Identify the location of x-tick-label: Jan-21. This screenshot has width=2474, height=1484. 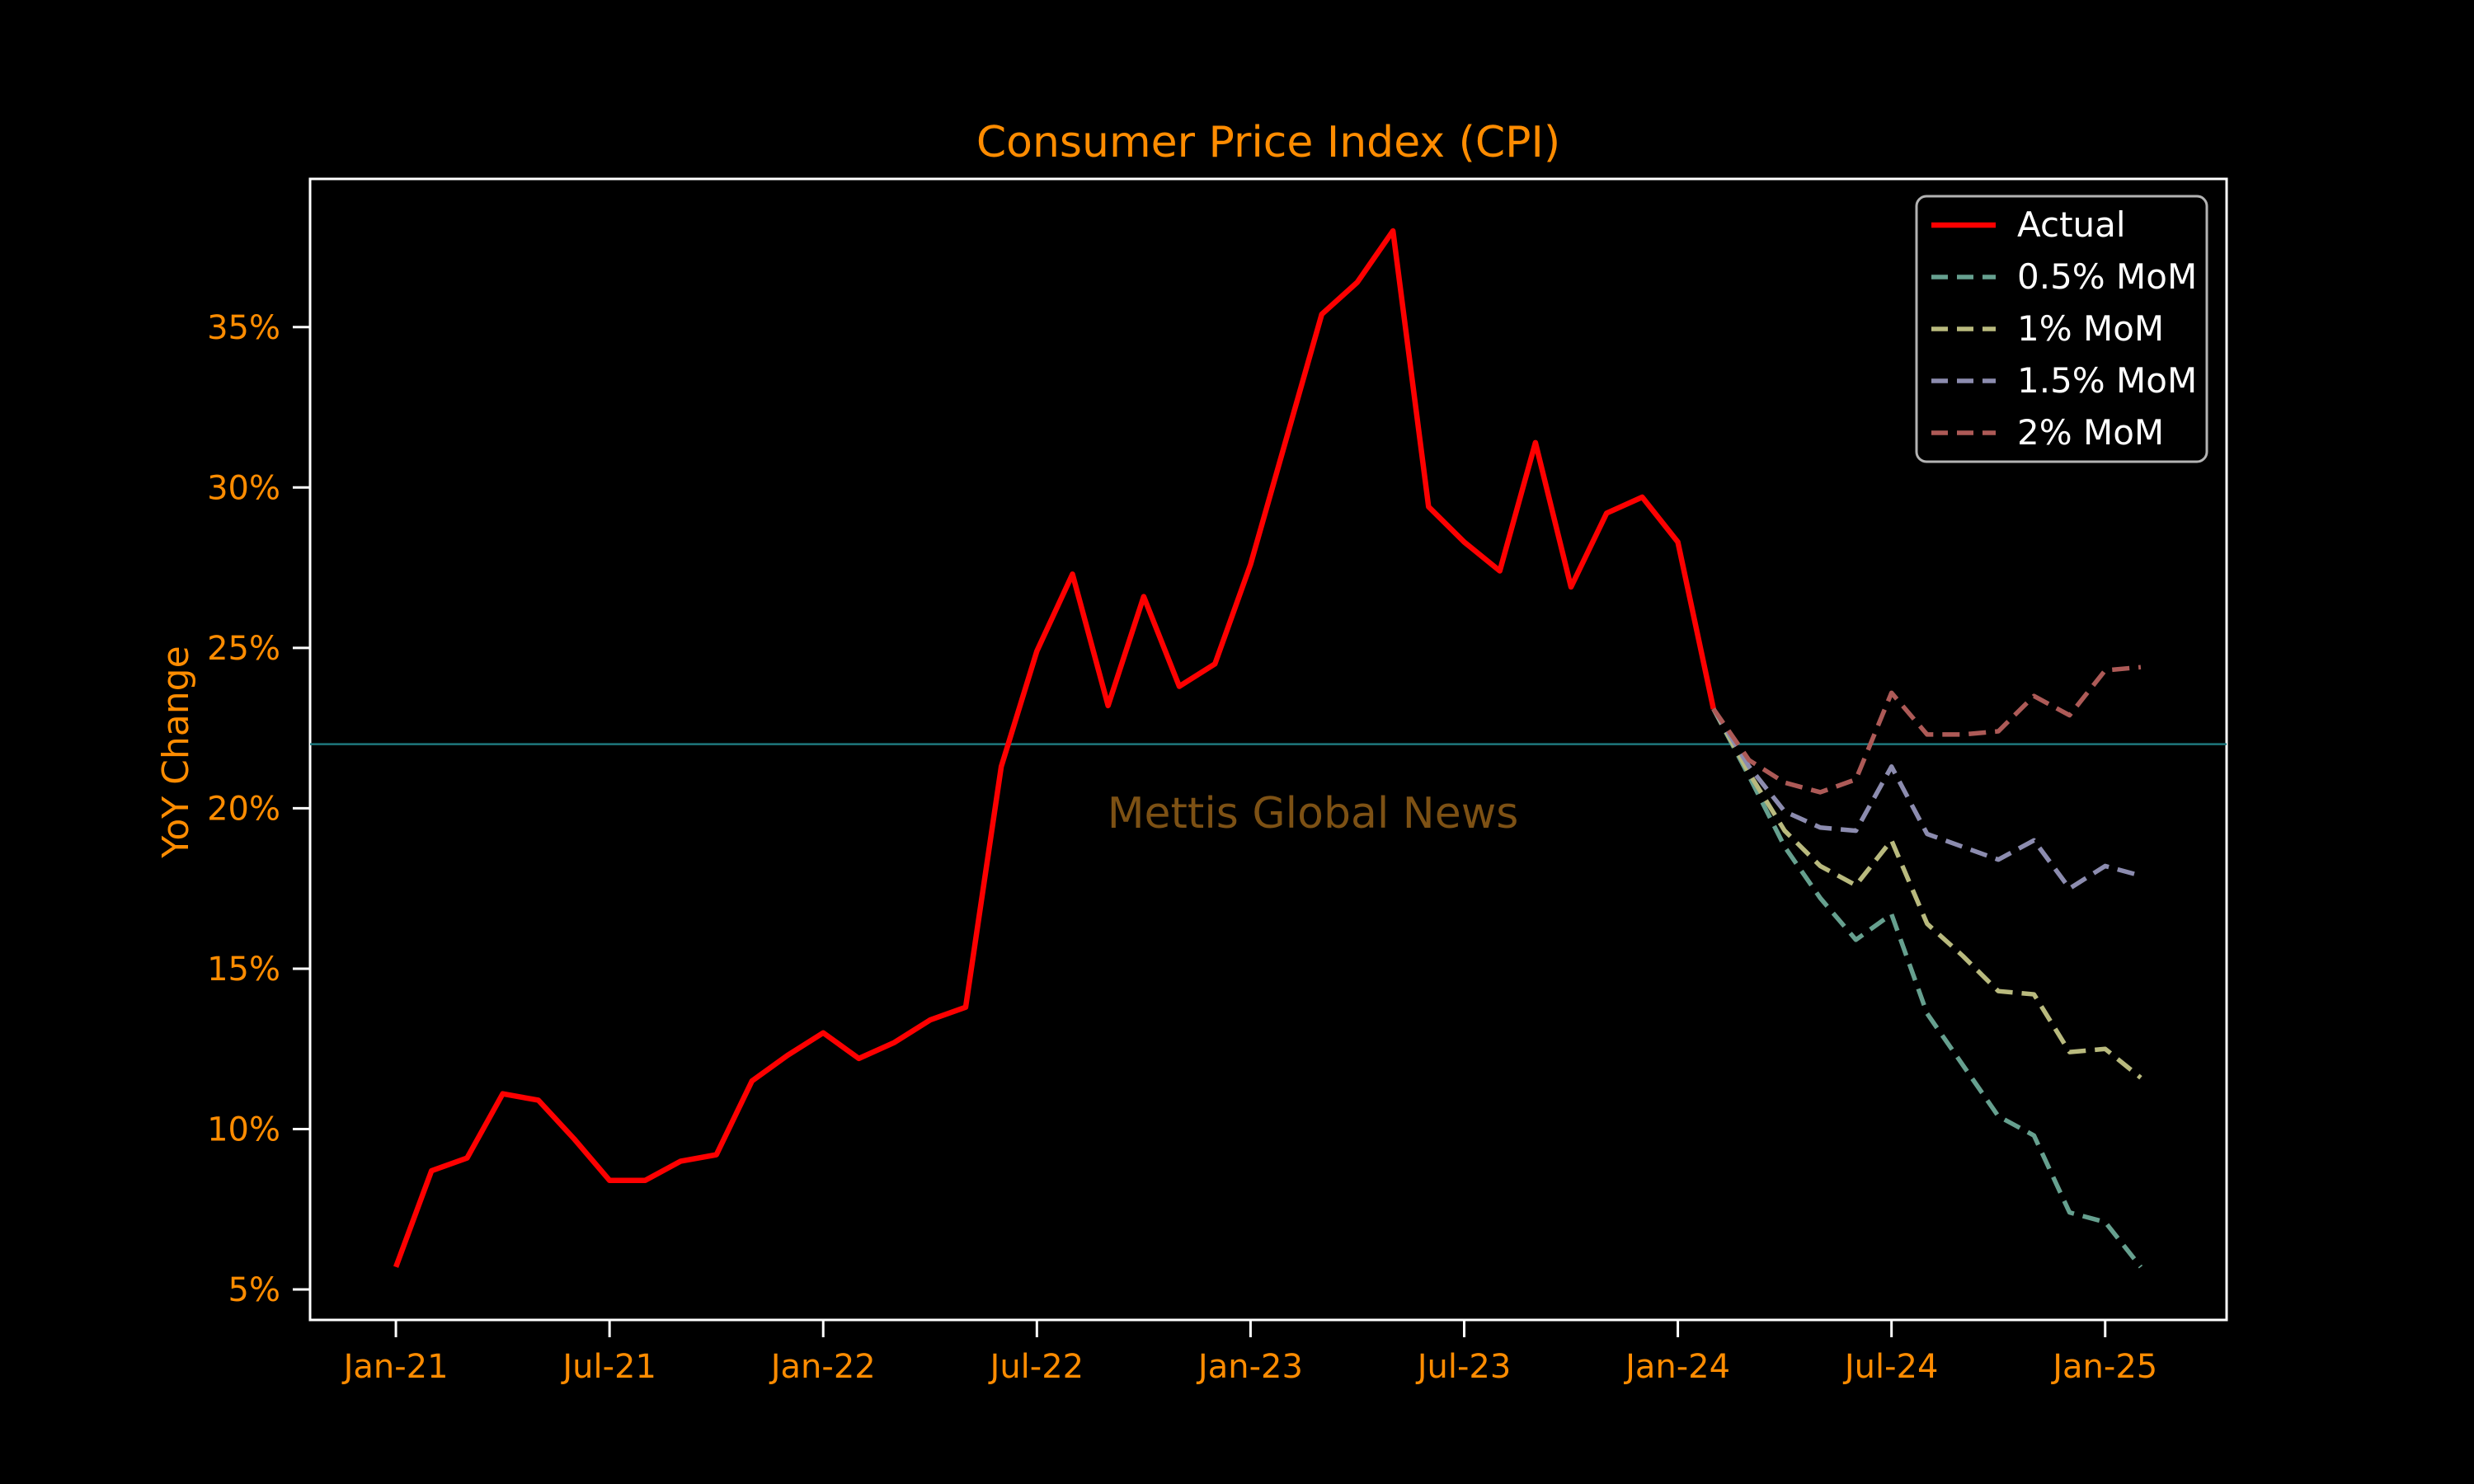
(395, 1367).